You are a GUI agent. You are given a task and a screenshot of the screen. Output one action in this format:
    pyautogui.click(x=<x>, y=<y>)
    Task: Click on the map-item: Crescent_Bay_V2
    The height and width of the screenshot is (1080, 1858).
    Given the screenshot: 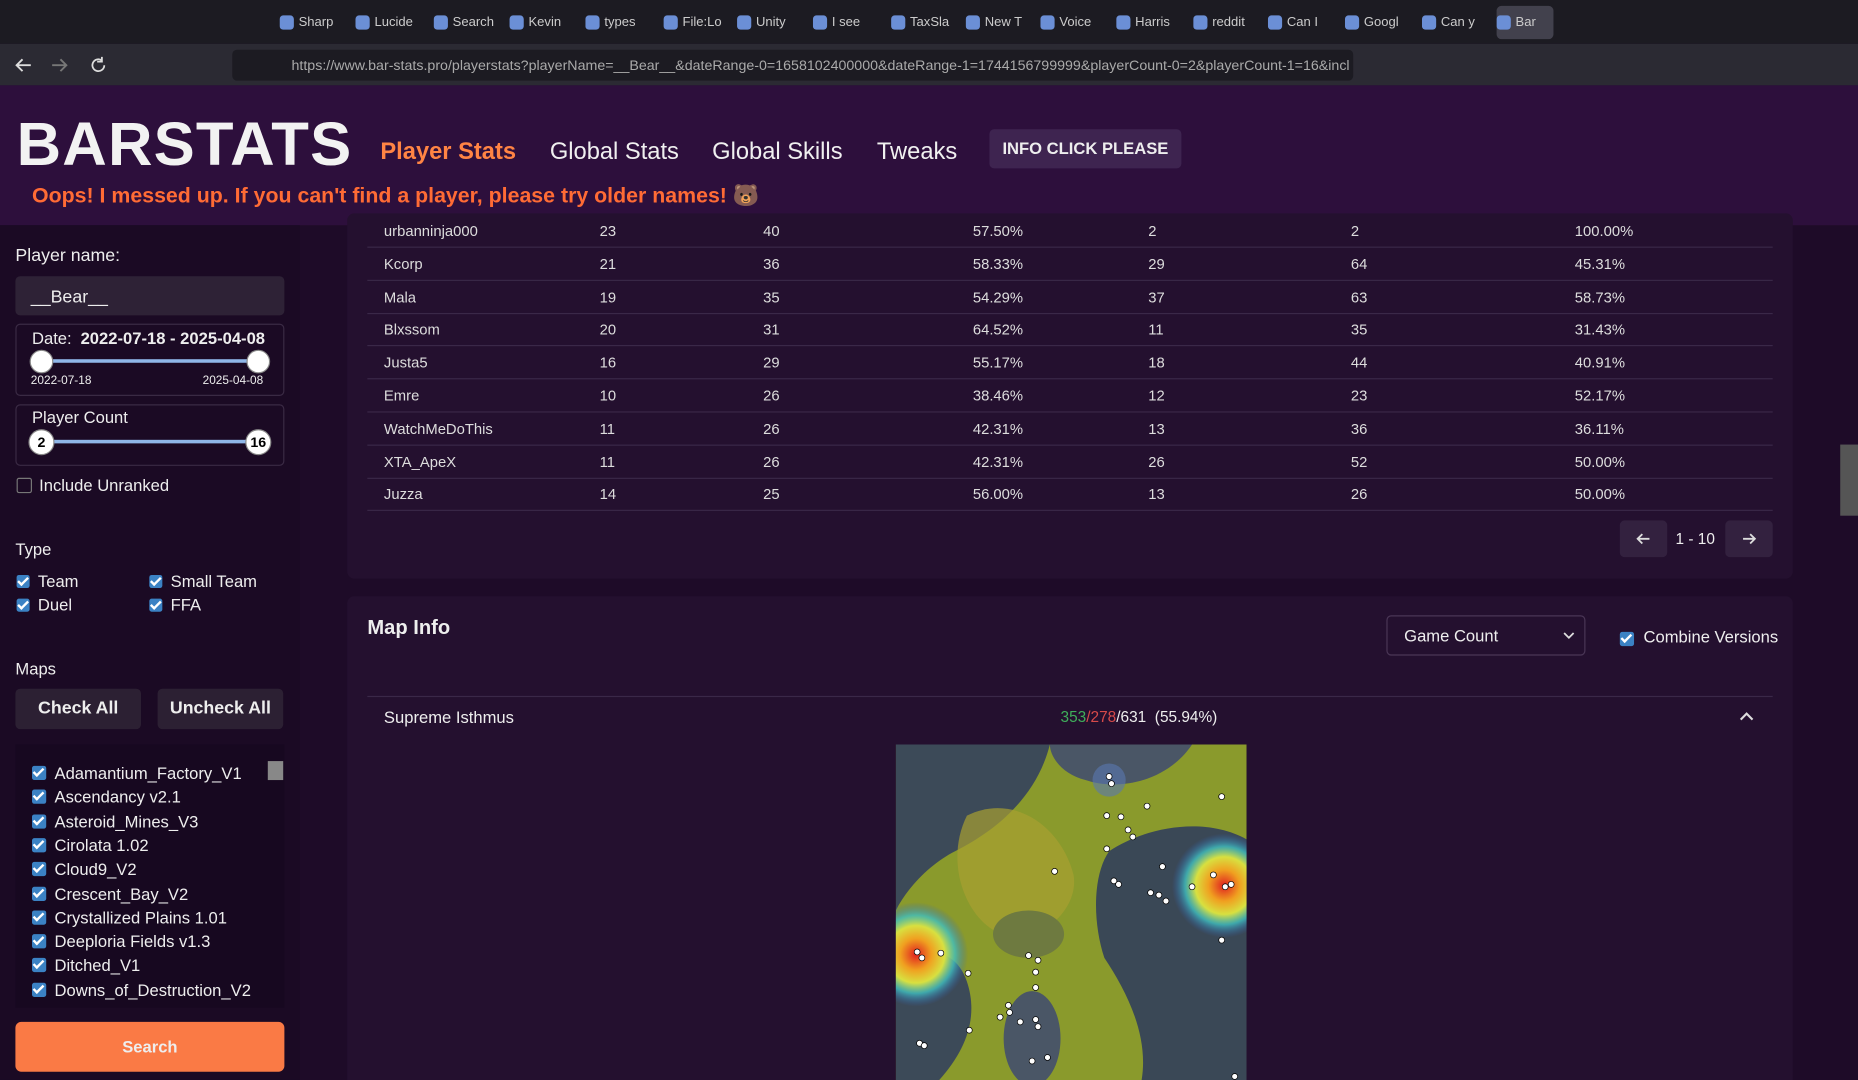 What is the action you would take?
    pyautogui.click(x=110, y=893)
    